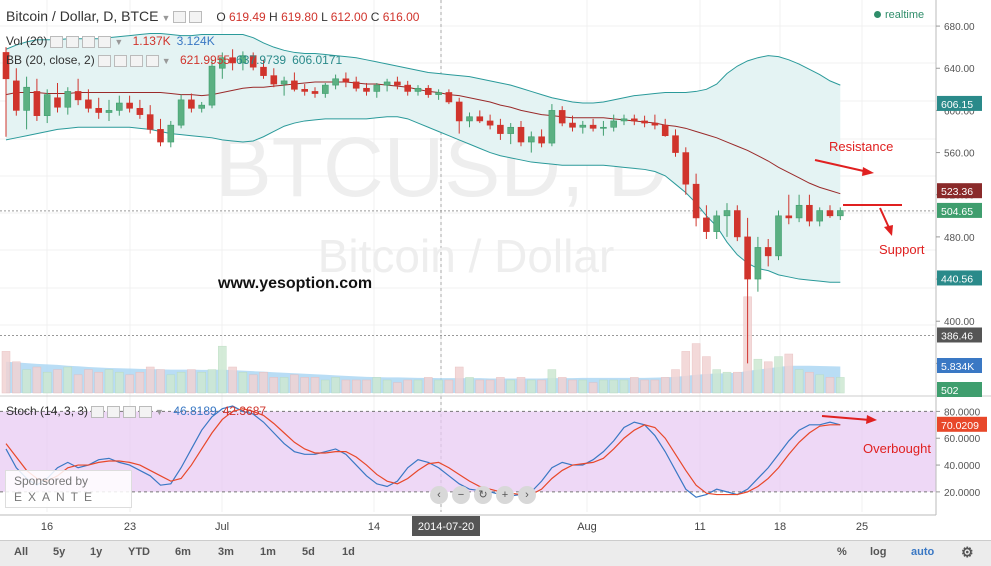 Image resolution: width=991 pixels, height=566 pixels. I want to click on auto-button: auto, so click(923, 552).